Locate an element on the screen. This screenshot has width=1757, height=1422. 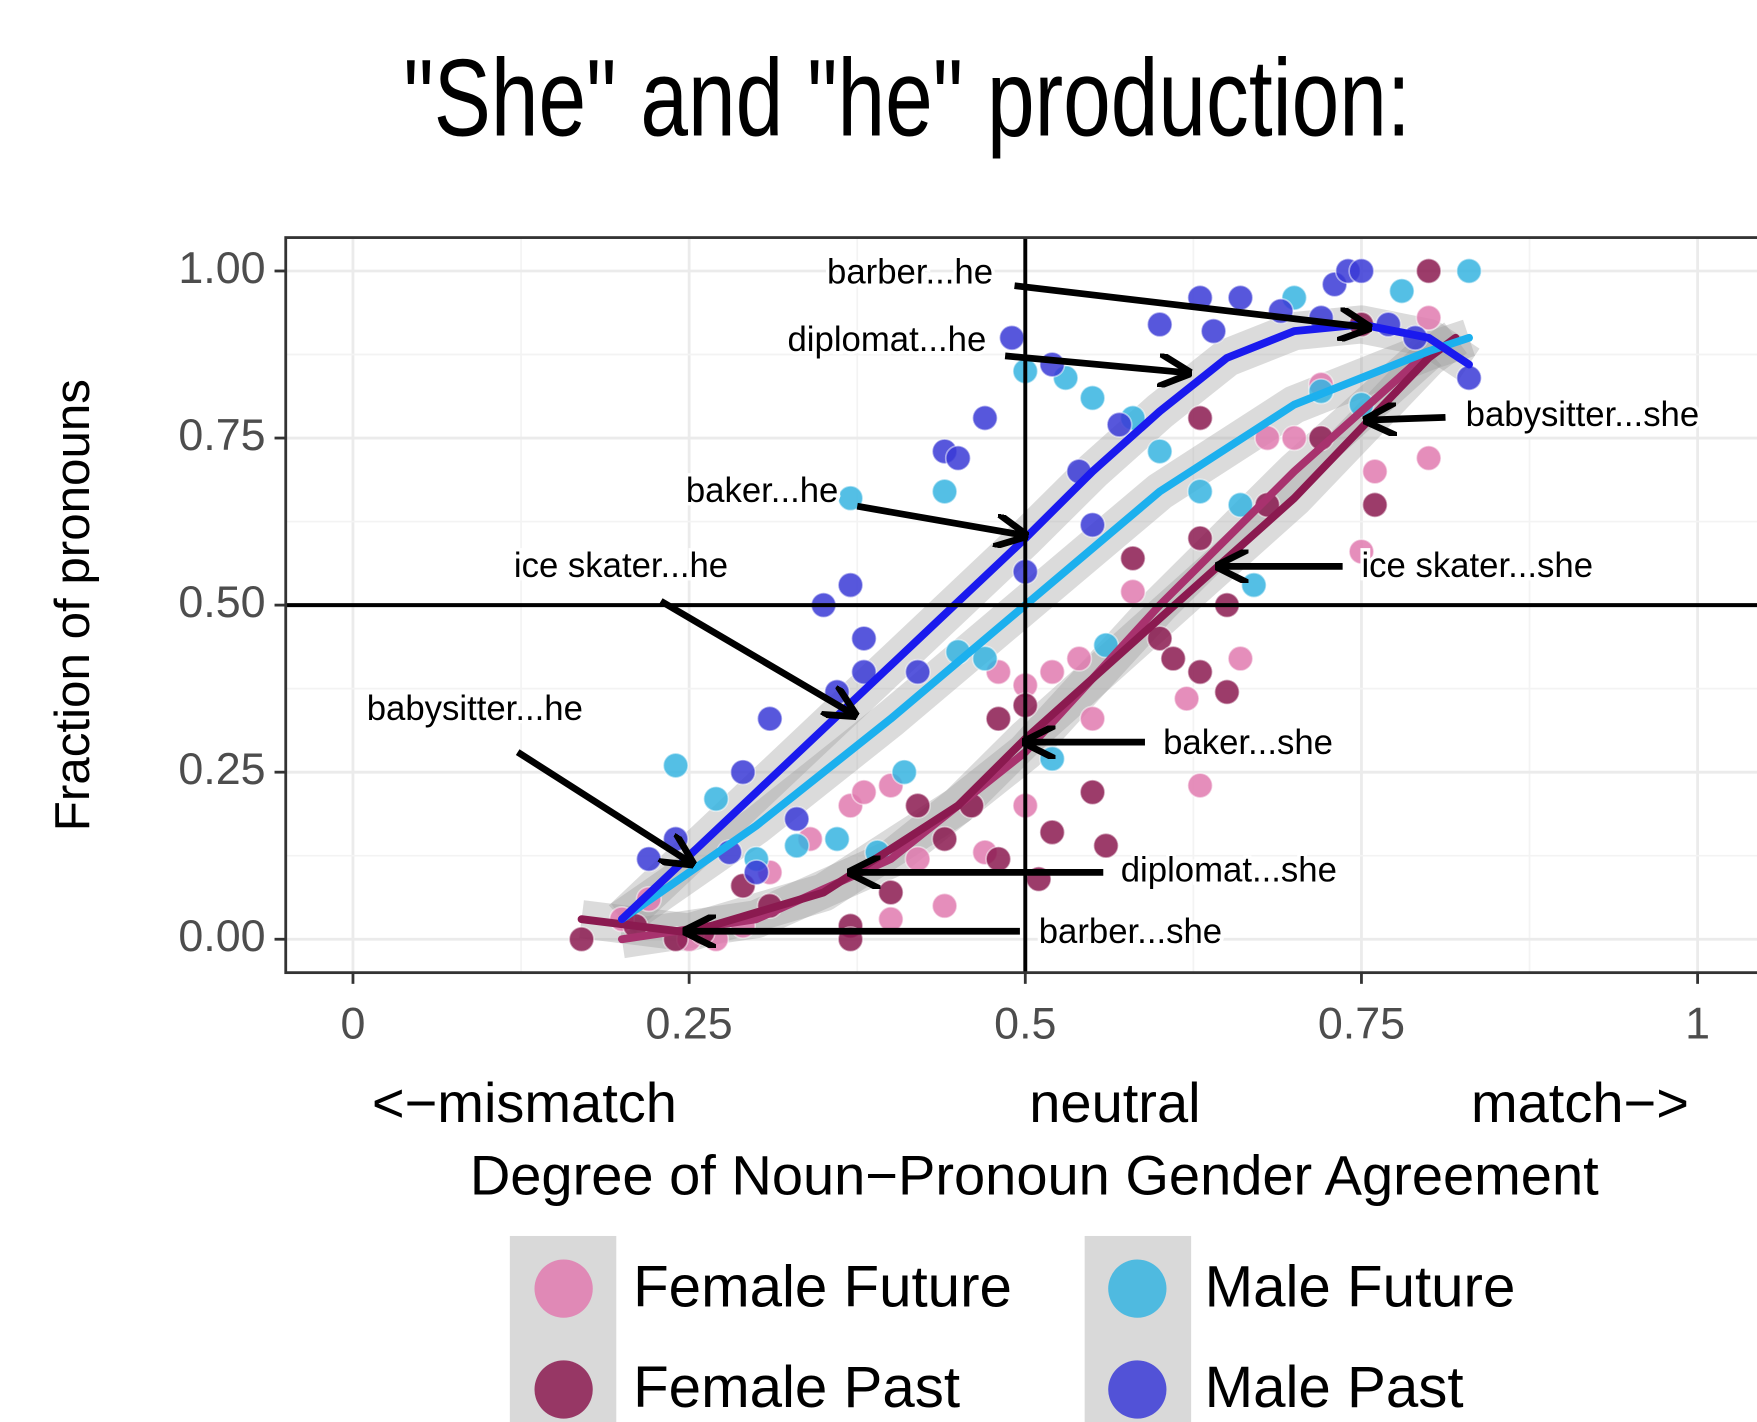
x-tick-label: 1 is located at coordinates (1697, 1023).